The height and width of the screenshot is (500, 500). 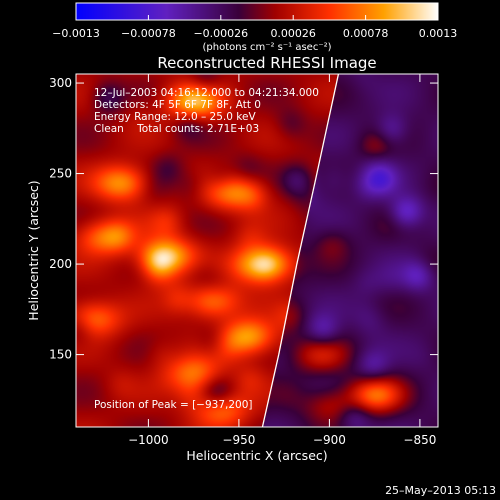 I want to click on colorbar-tick-label: 0.00026, so click(x=293, y=33).